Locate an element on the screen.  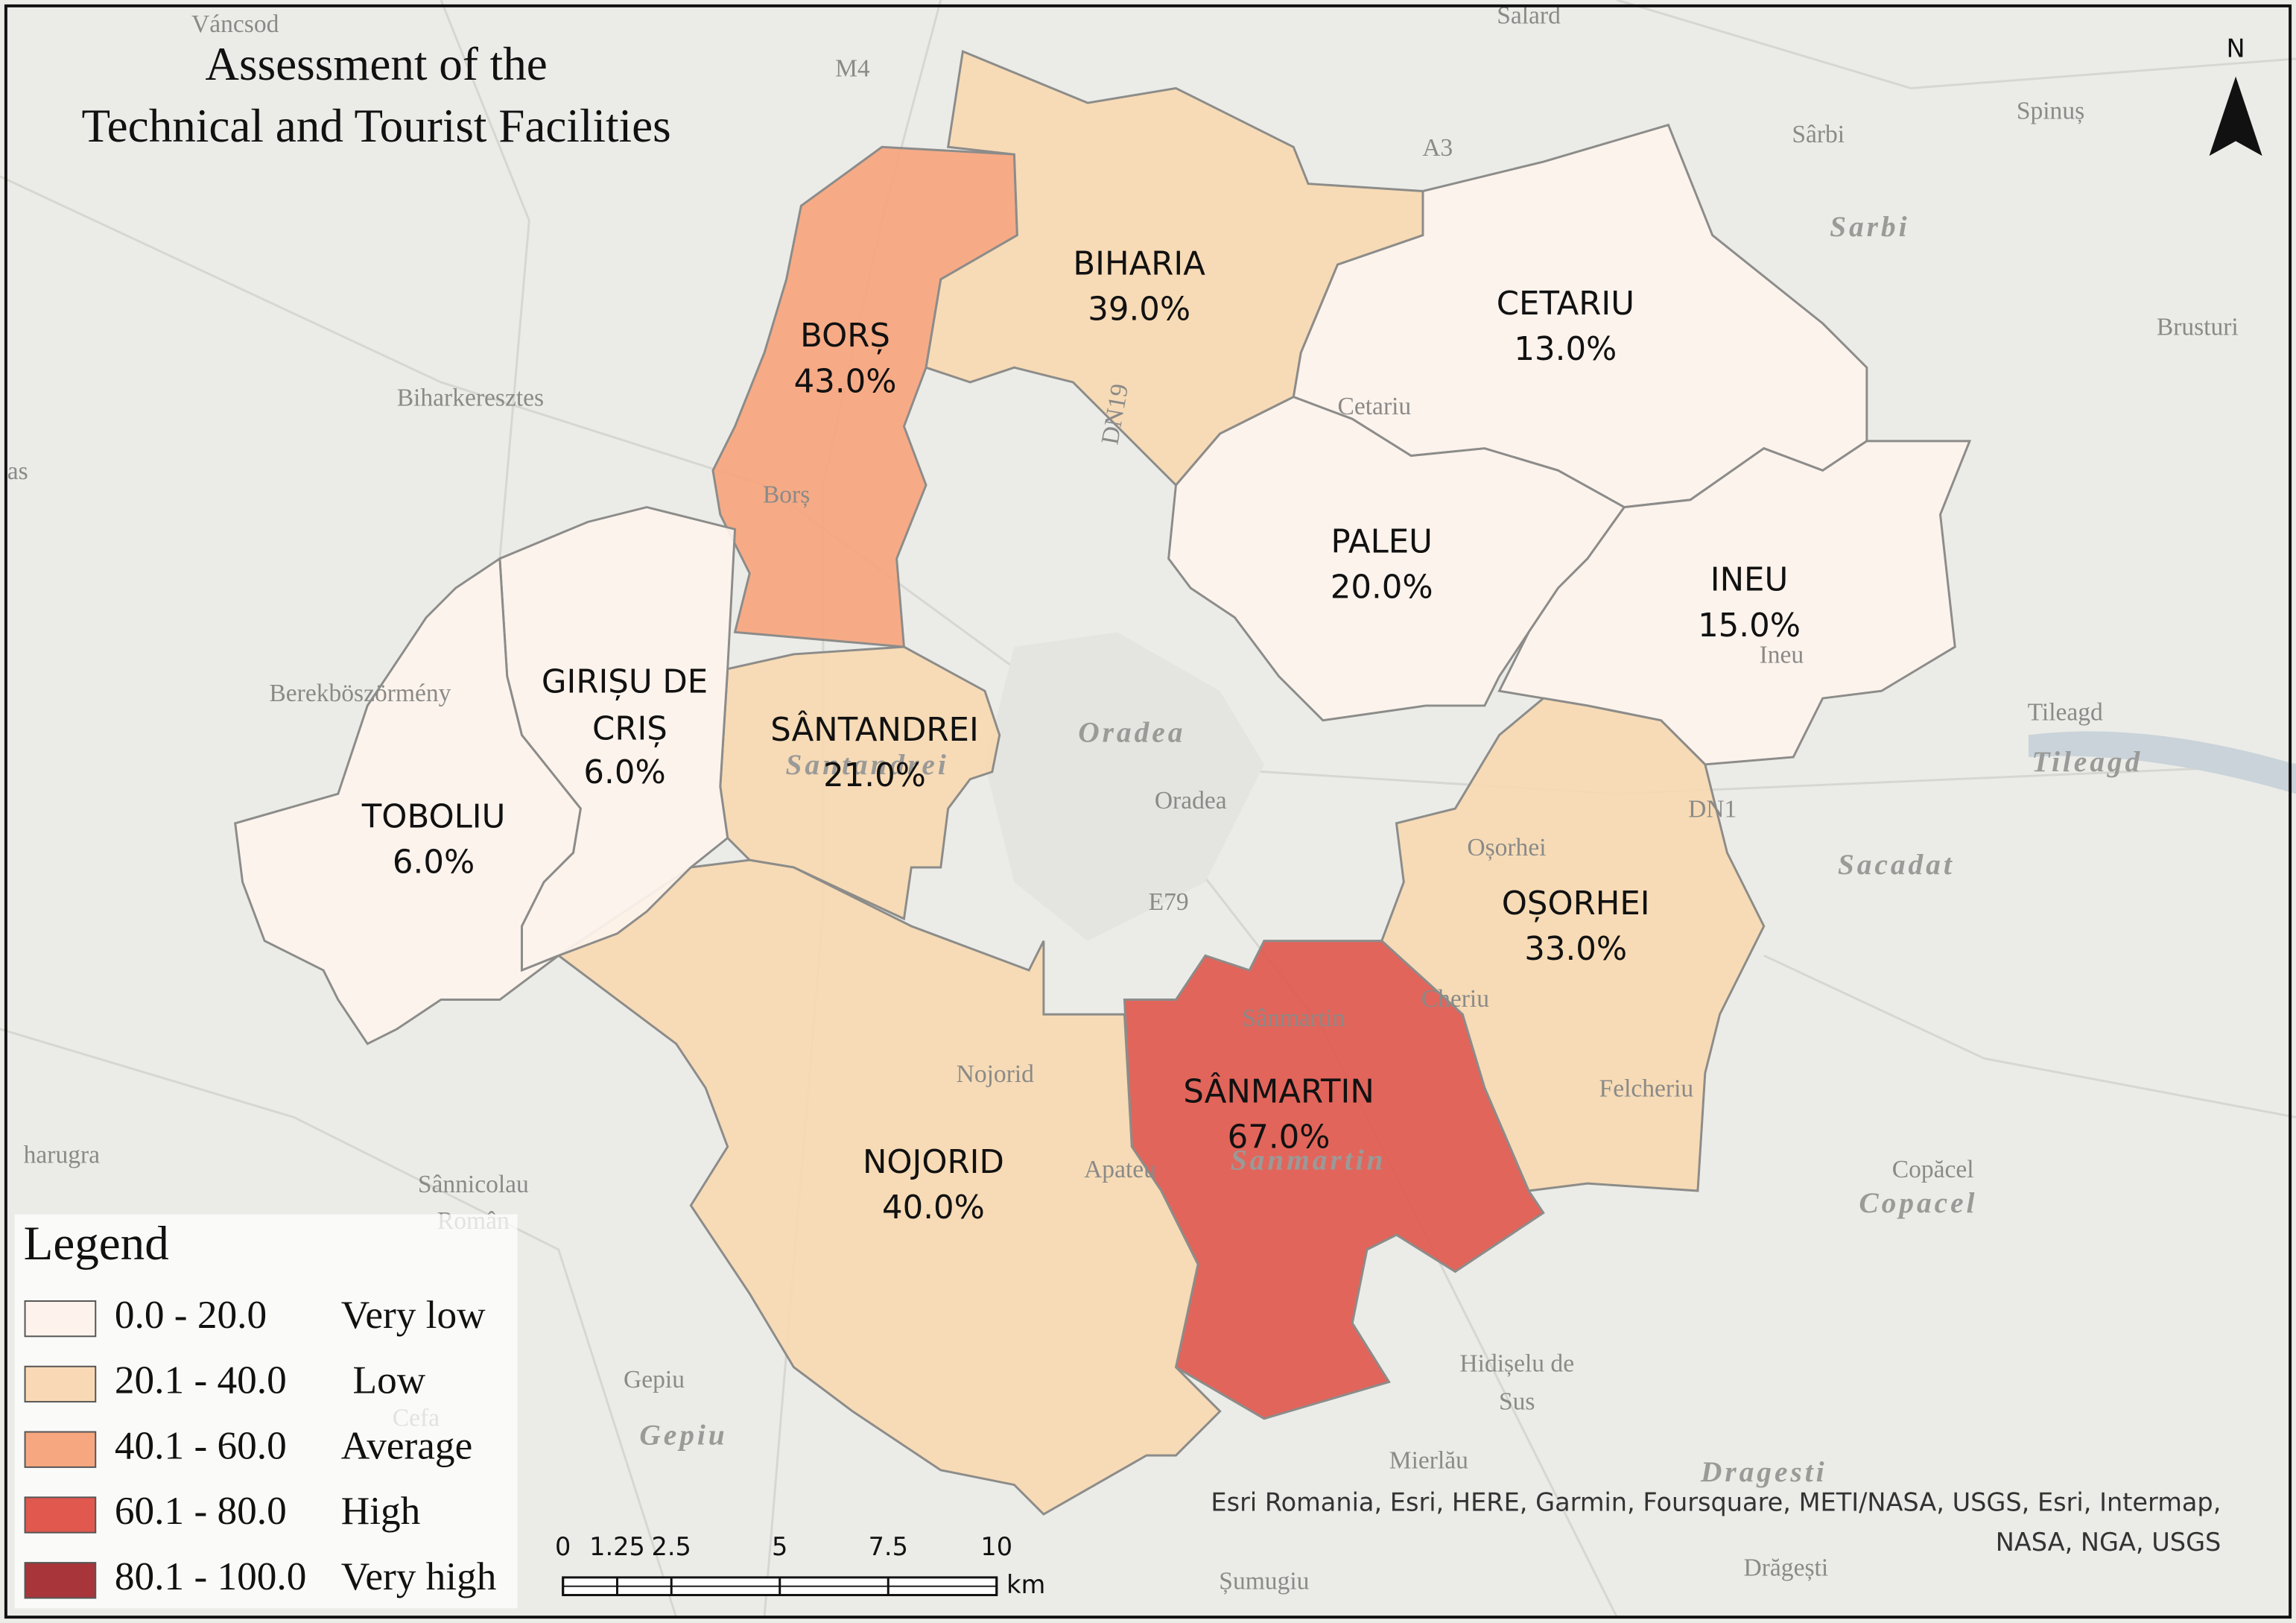
place-label: harugra is located at coordinates (63, 1155).